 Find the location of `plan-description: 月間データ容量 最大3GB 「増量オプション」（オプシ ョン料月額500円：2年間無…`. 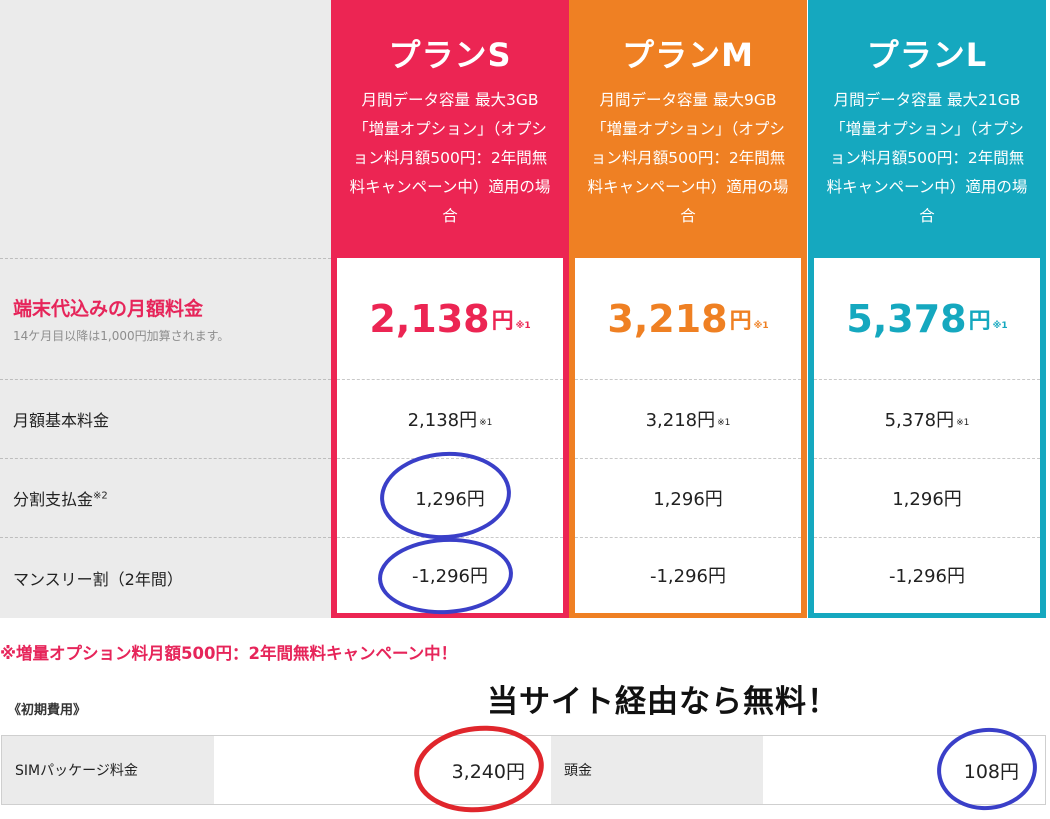

plan-description: 月間データ容量 最大3GB 「増量オプション」（オプシ ョン料月額500円：2年間無… is located at coordinates (450, 158).